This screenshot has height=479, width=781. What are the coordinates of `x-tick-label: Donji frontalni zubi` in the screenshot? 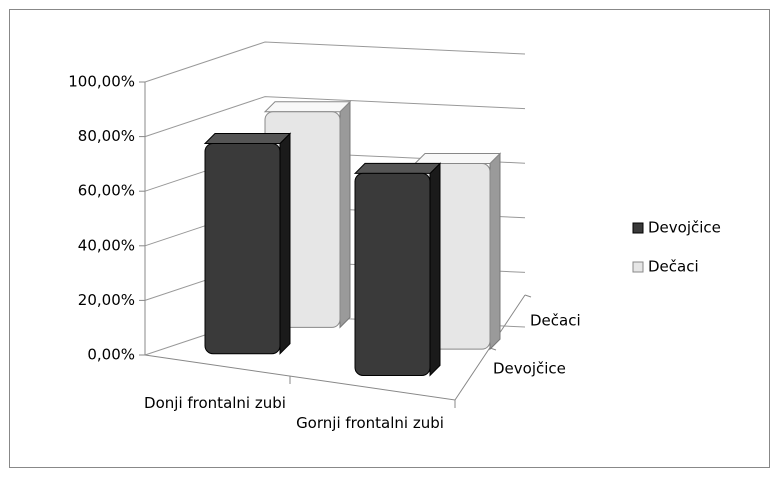 It's located at (215, 403).